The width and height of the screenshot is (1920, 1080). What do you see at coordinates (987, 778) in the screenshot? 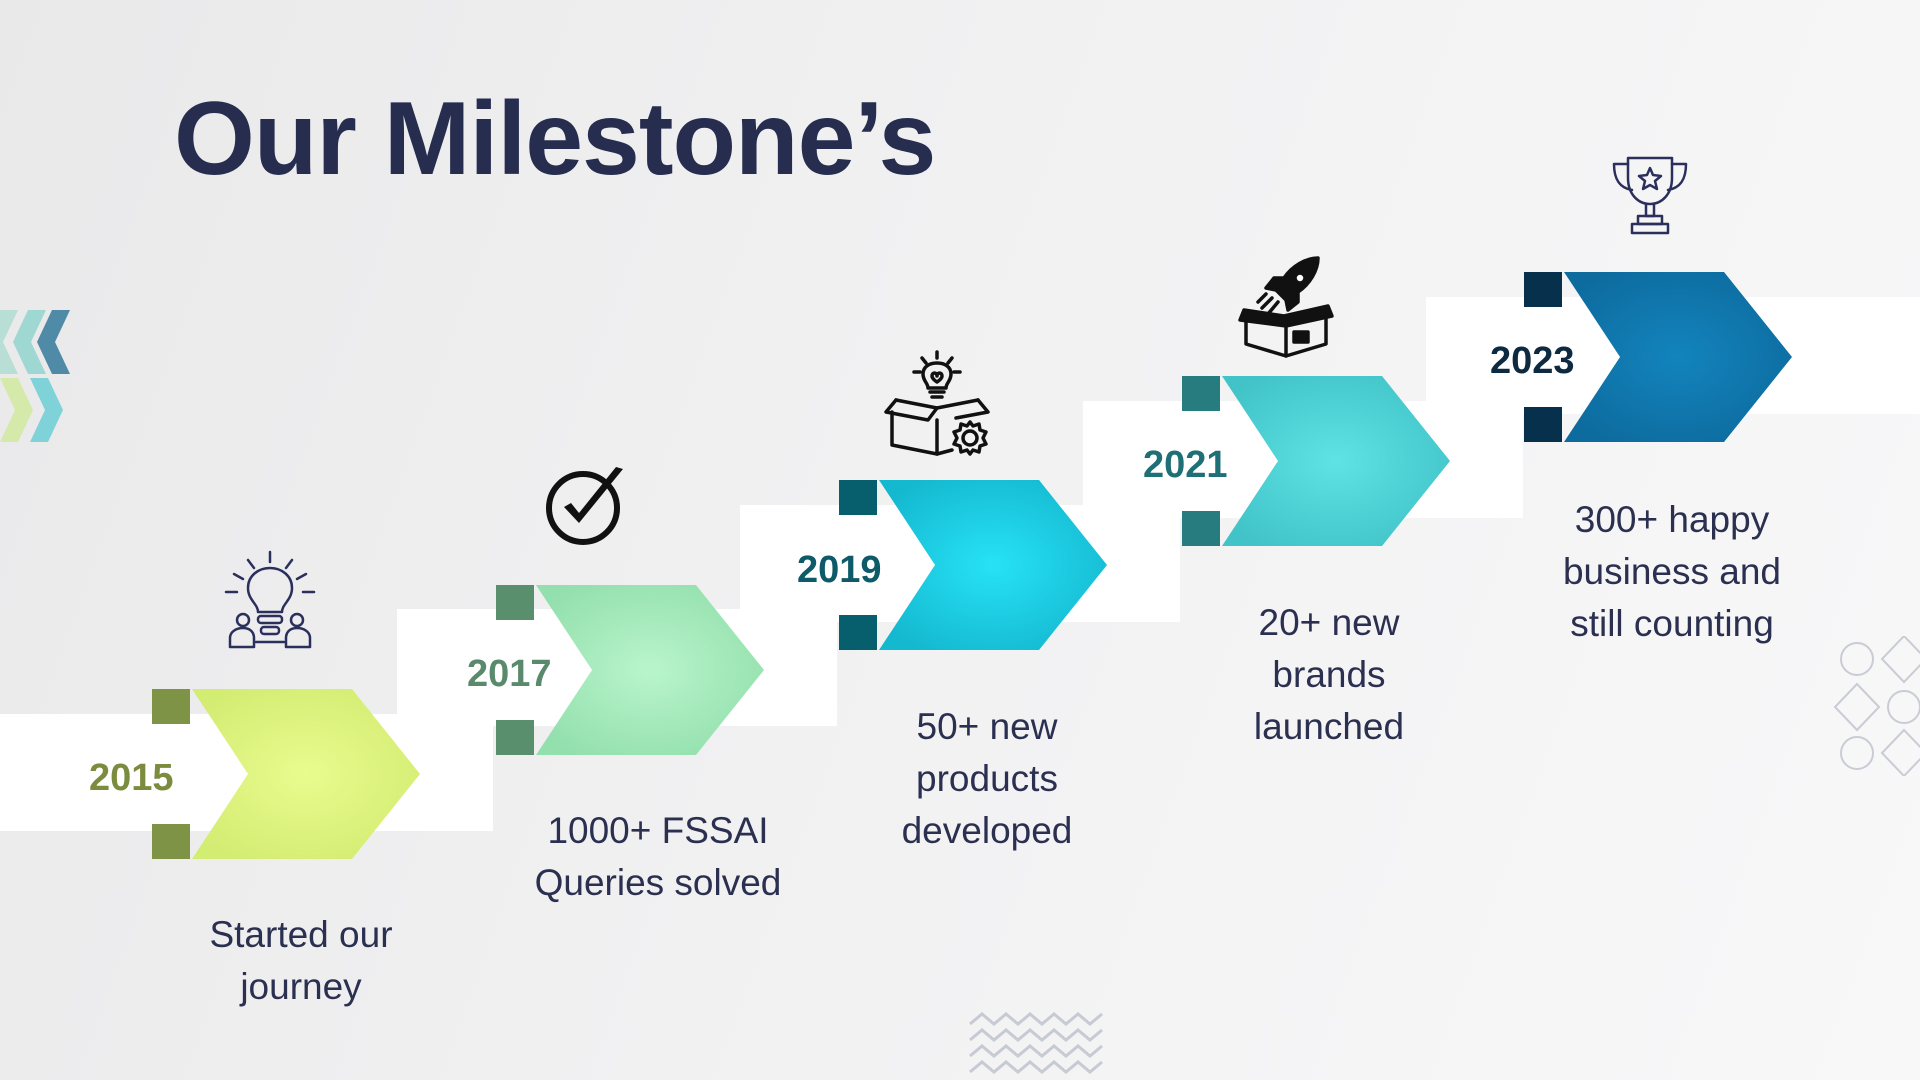
I see `milestone-description-2019: 50+ new products developed` at bounding box center [987, 778].